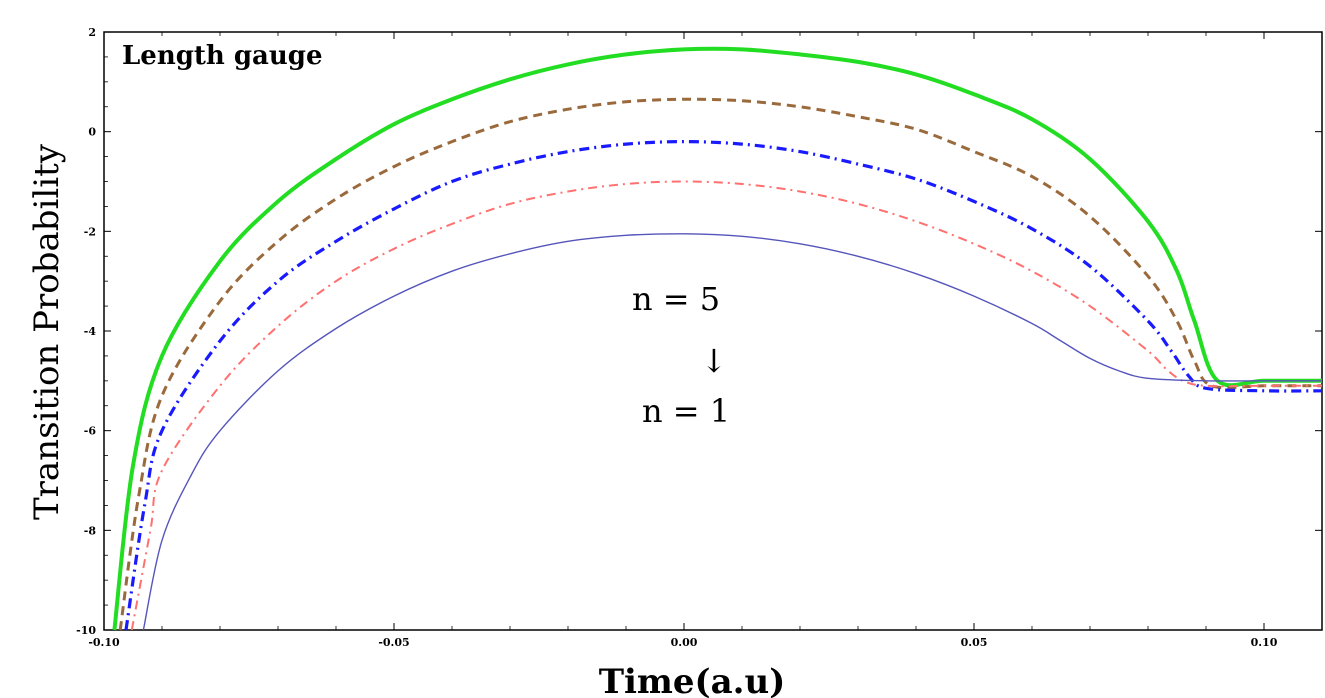 This screenshot has height=698, width=1325. Describe the element at coordinates (104, 642) in the screenshot. I see `x-tick-label: -0.10` at that location.